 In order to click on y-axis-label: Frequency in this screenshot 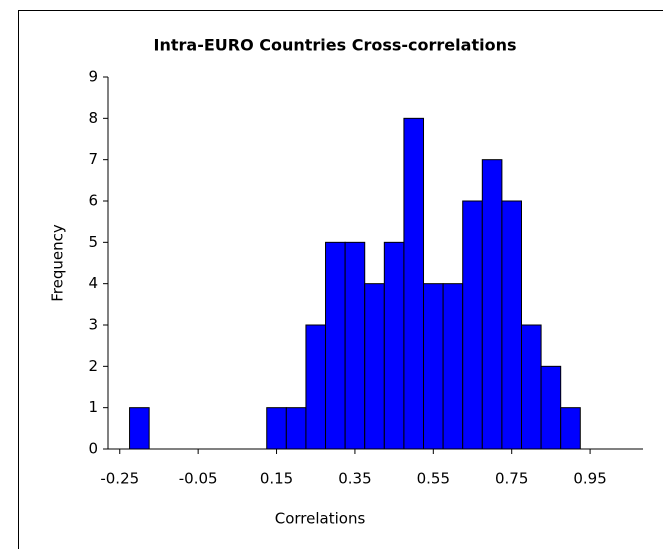, I will do `click(58, 263)`.